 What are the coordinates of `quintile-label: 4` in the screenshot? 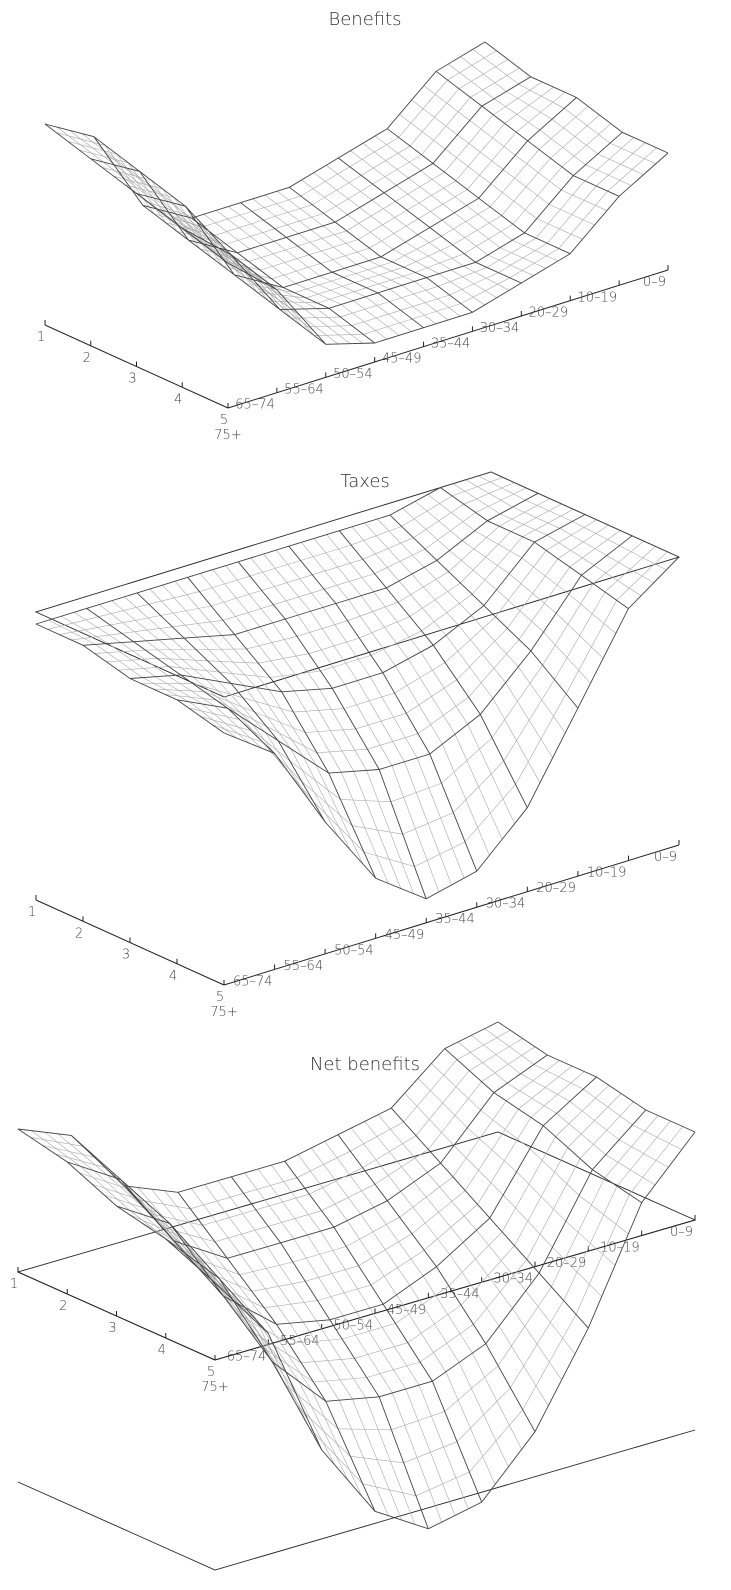 It's located at (178, 399).